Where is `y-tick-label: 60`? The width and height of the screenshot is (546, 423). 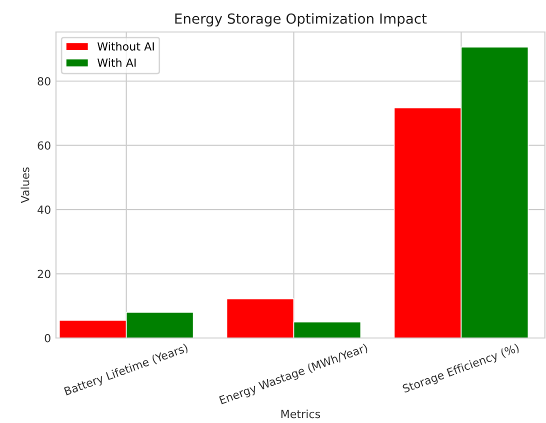 y-tick-label: 60 is located at coordinates (44, 145).